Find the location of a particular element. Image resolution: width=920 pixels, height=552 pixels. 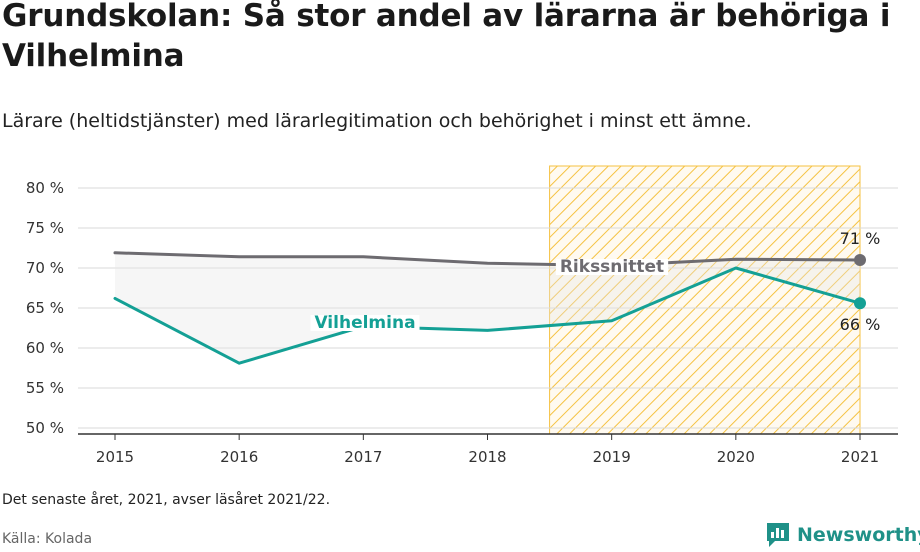

y-tick-label: 70 % is located at coordinates (45, 268).